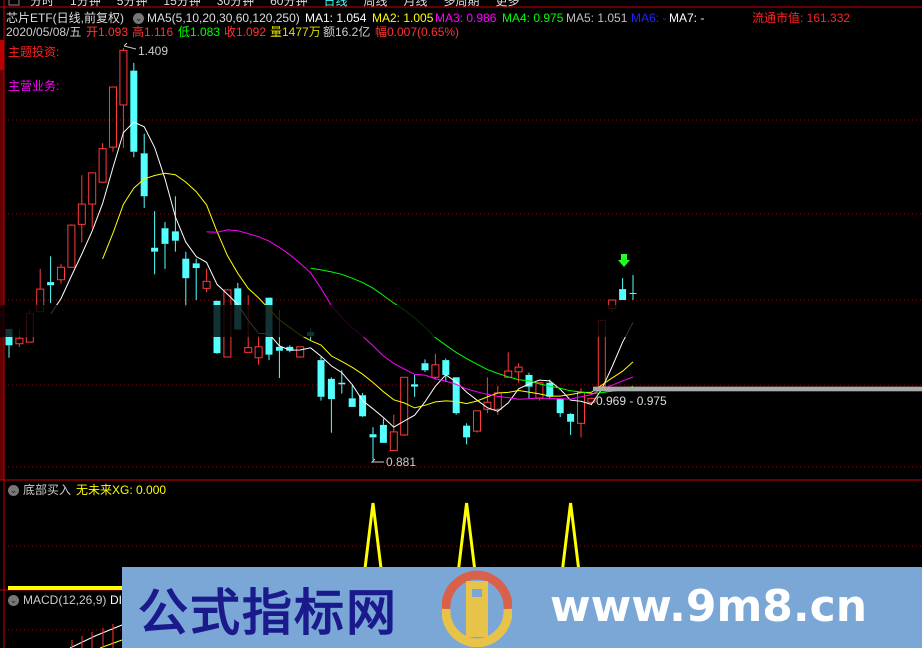  Describe the element at coordinates (335, 4) in the screenshot. I see `toolbar-item-6: 日线` at that location.